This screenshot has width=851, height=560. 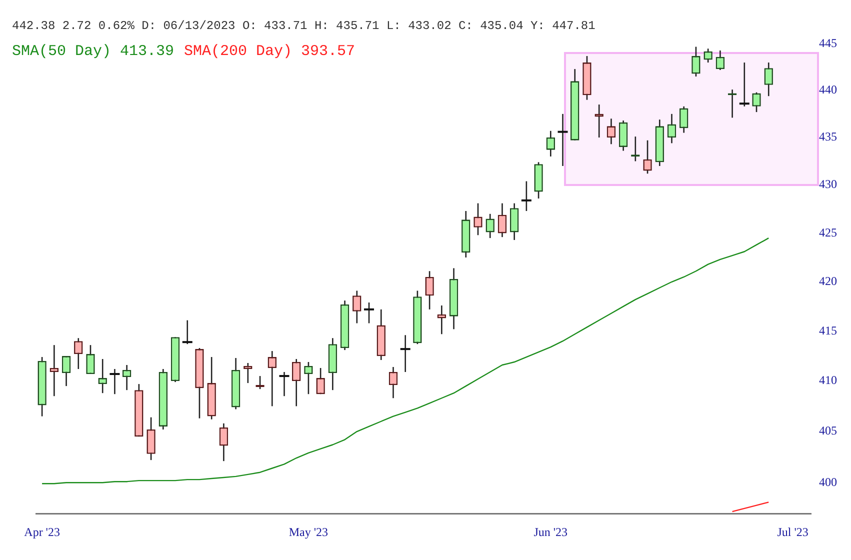 I want to click on x-tick-label: Jul '23, so click(x=792, y=531).